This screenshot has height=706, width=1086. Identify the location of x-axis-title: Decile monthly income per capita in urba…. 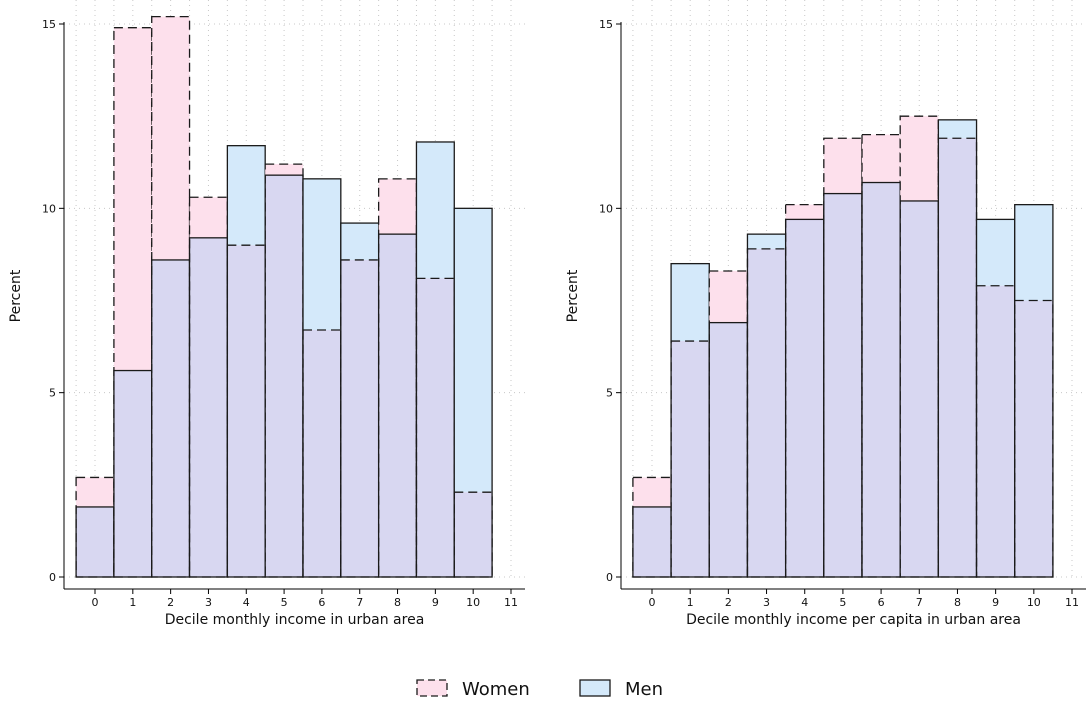
(853, 620).